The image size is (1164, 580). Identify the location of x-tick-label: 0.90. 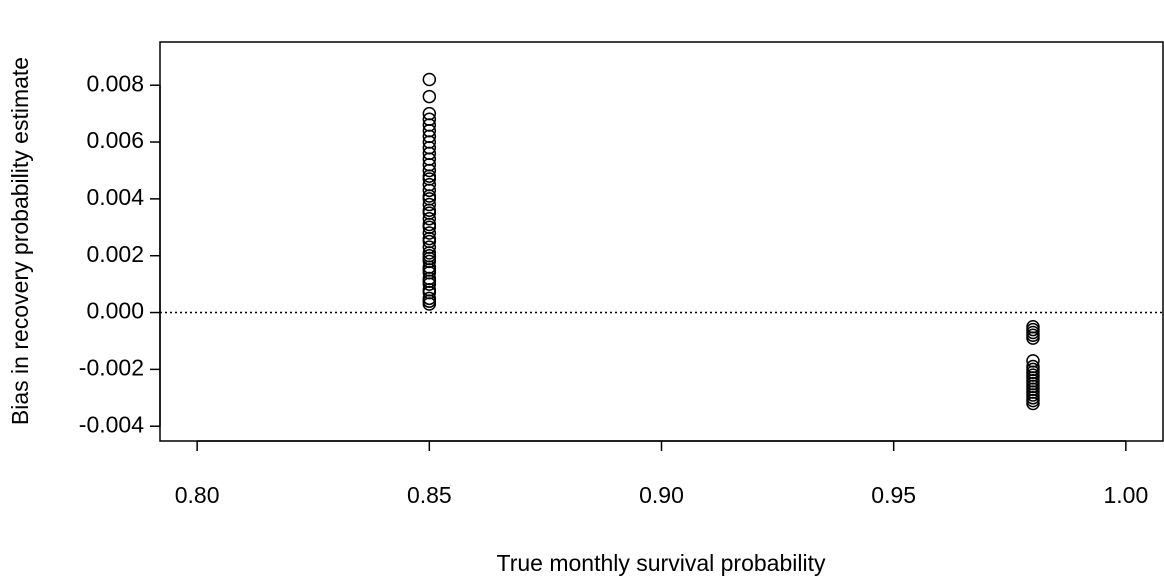
(661, 495).